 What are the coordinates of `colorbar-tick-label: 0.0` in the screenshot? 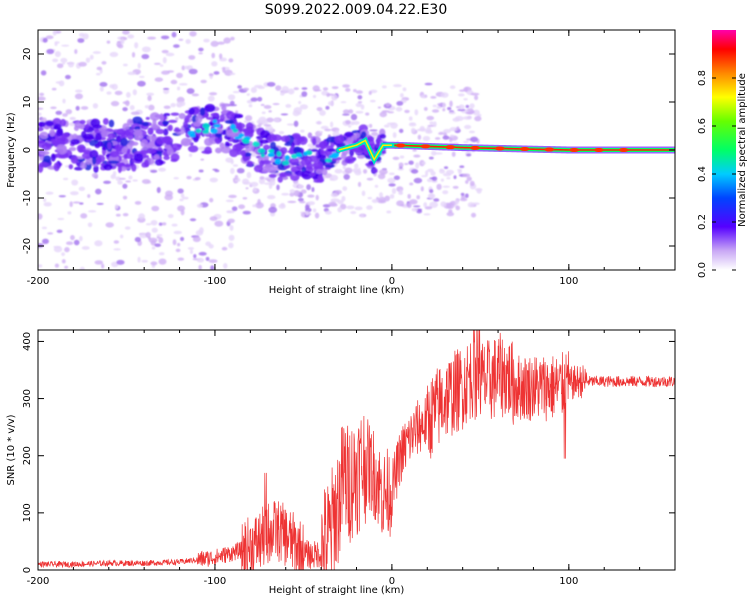 It's located at (702, 270).